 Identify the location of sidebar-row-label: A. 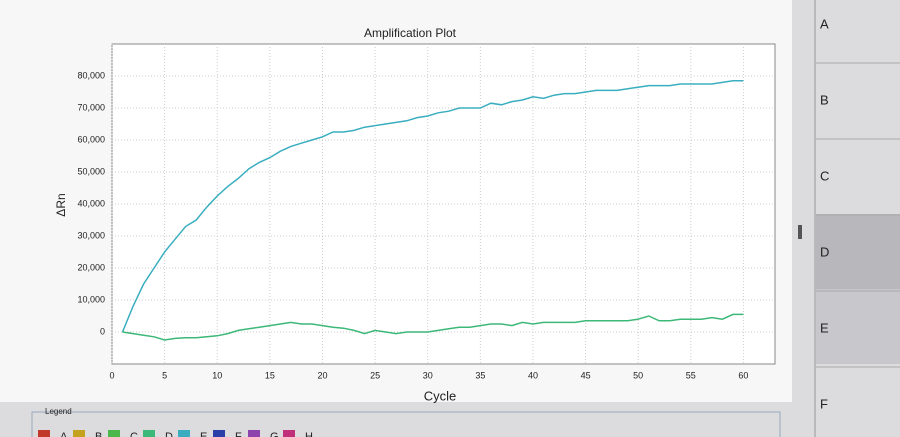
(824, 23).